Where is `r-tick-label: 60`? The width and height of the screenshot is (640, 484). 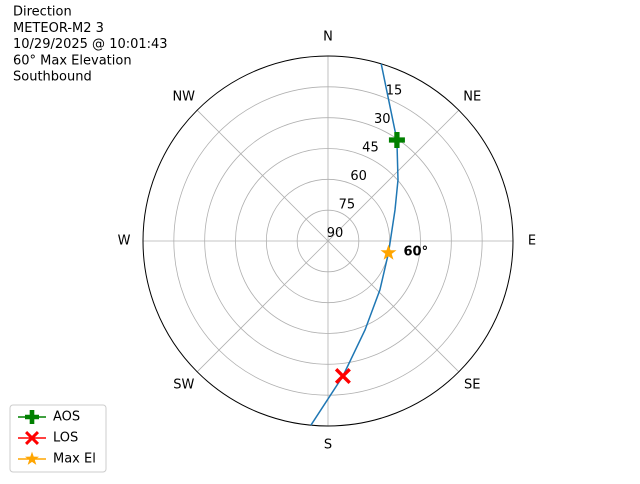 r-tick-label: 60 is located at coordinates (358, 176).